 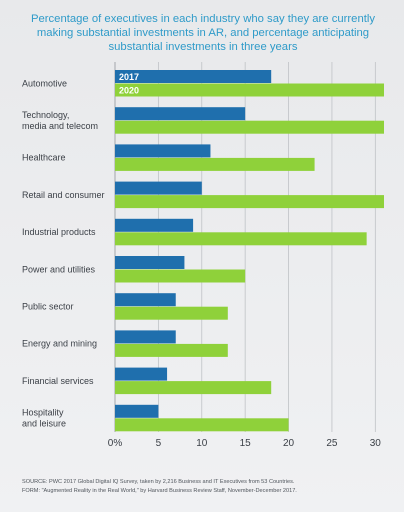 I want to click on x-tick-label-3: 15, so click(x=246, y=443).